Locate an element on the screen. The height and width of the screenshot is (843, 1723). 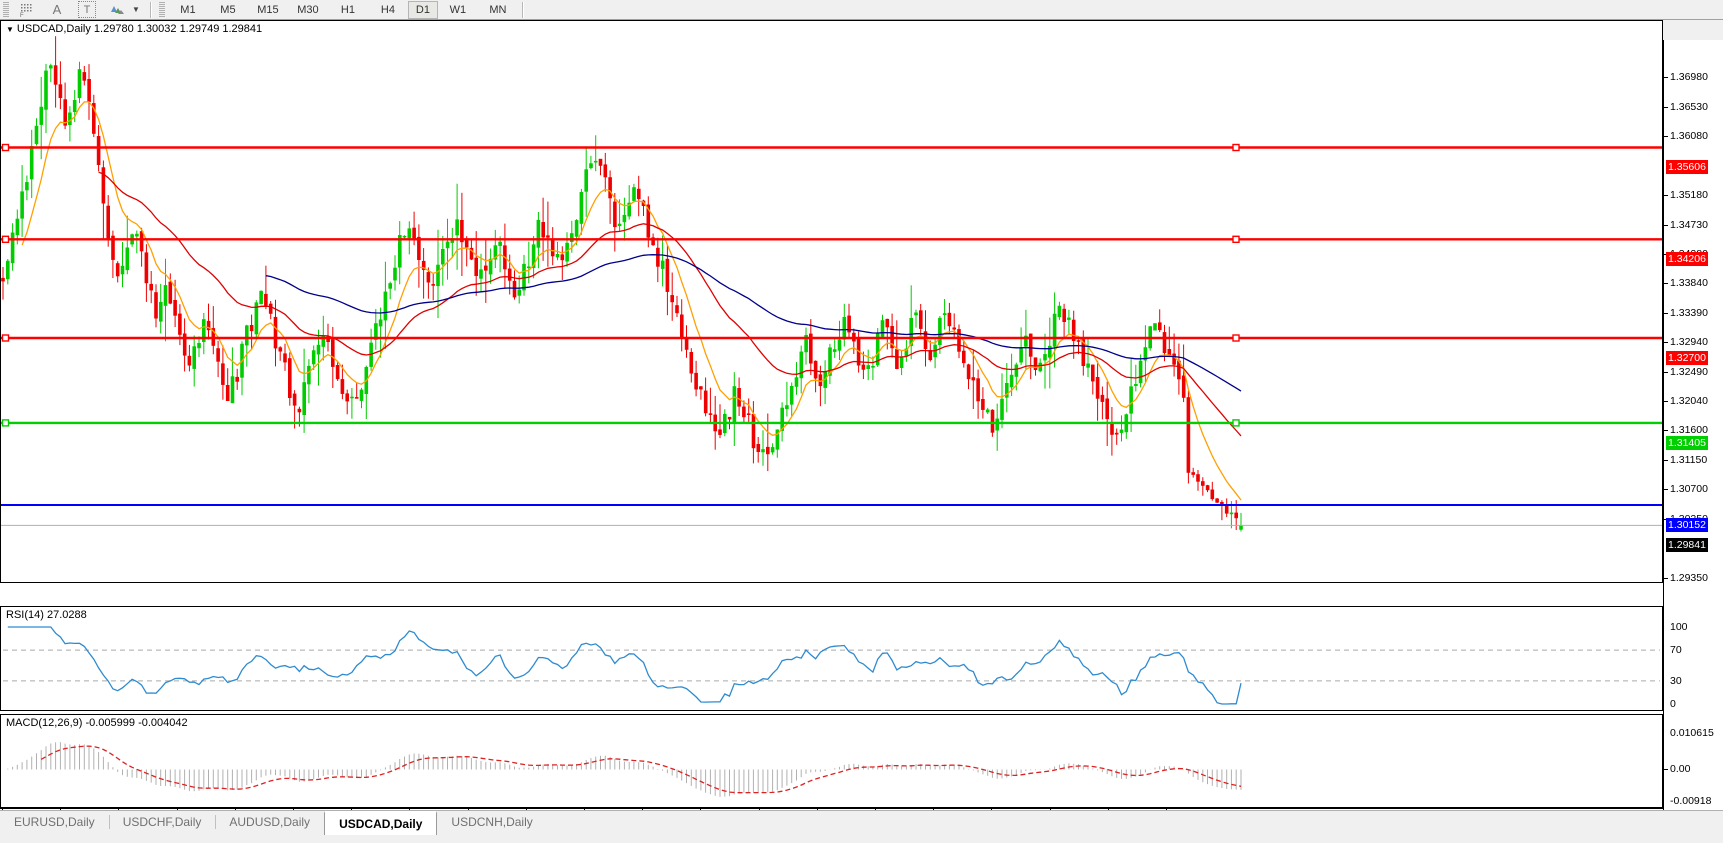
indicators-icon is located at coordinates (117, 9).